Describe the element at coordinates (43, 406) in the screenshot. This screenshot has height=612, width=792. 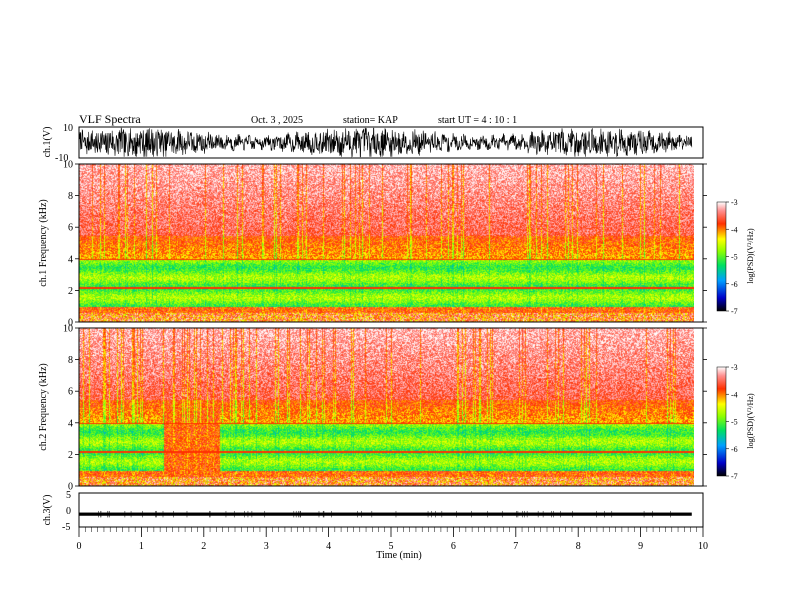
I see `ch2-spectrogram-ylabel: ch.2 Frequency (kHz)` at that location.